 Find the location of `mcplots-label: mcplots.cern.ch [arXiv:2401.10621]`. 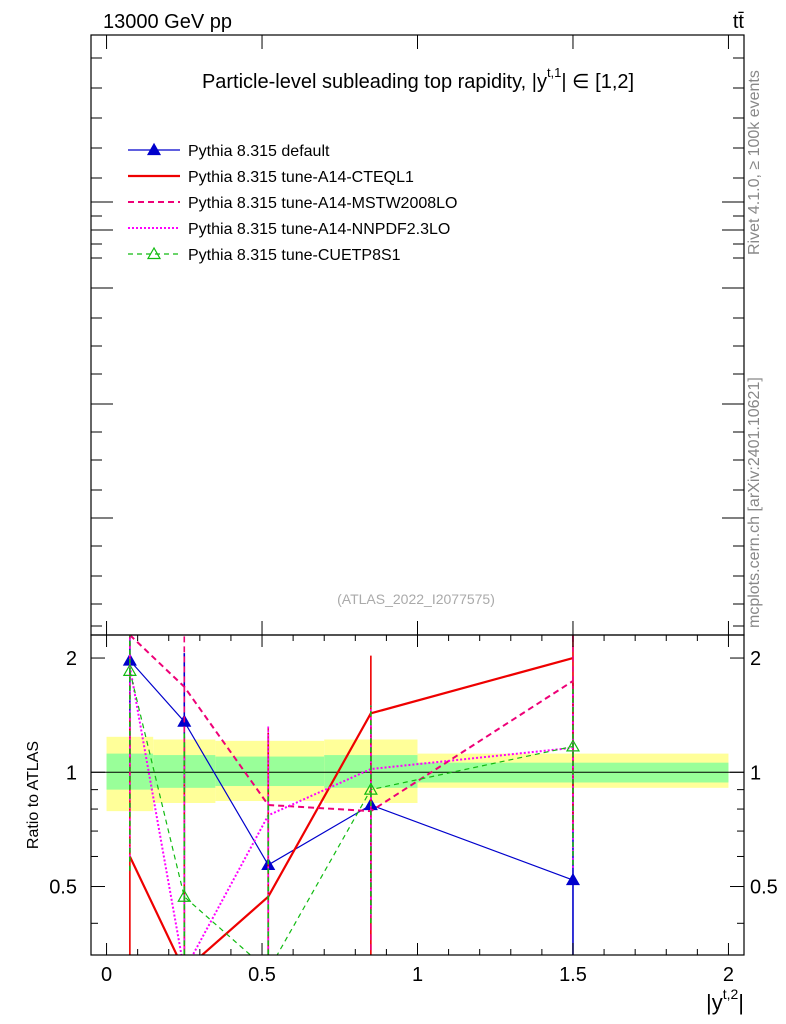

mcplots-label: mcplots.cern.ch [arXiv:2401.10621] is located at coordinates (754, 502).